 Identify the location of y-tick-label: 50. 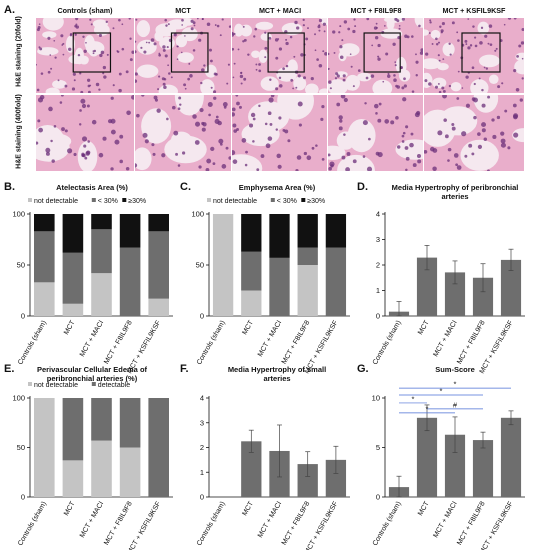
(200, 265).